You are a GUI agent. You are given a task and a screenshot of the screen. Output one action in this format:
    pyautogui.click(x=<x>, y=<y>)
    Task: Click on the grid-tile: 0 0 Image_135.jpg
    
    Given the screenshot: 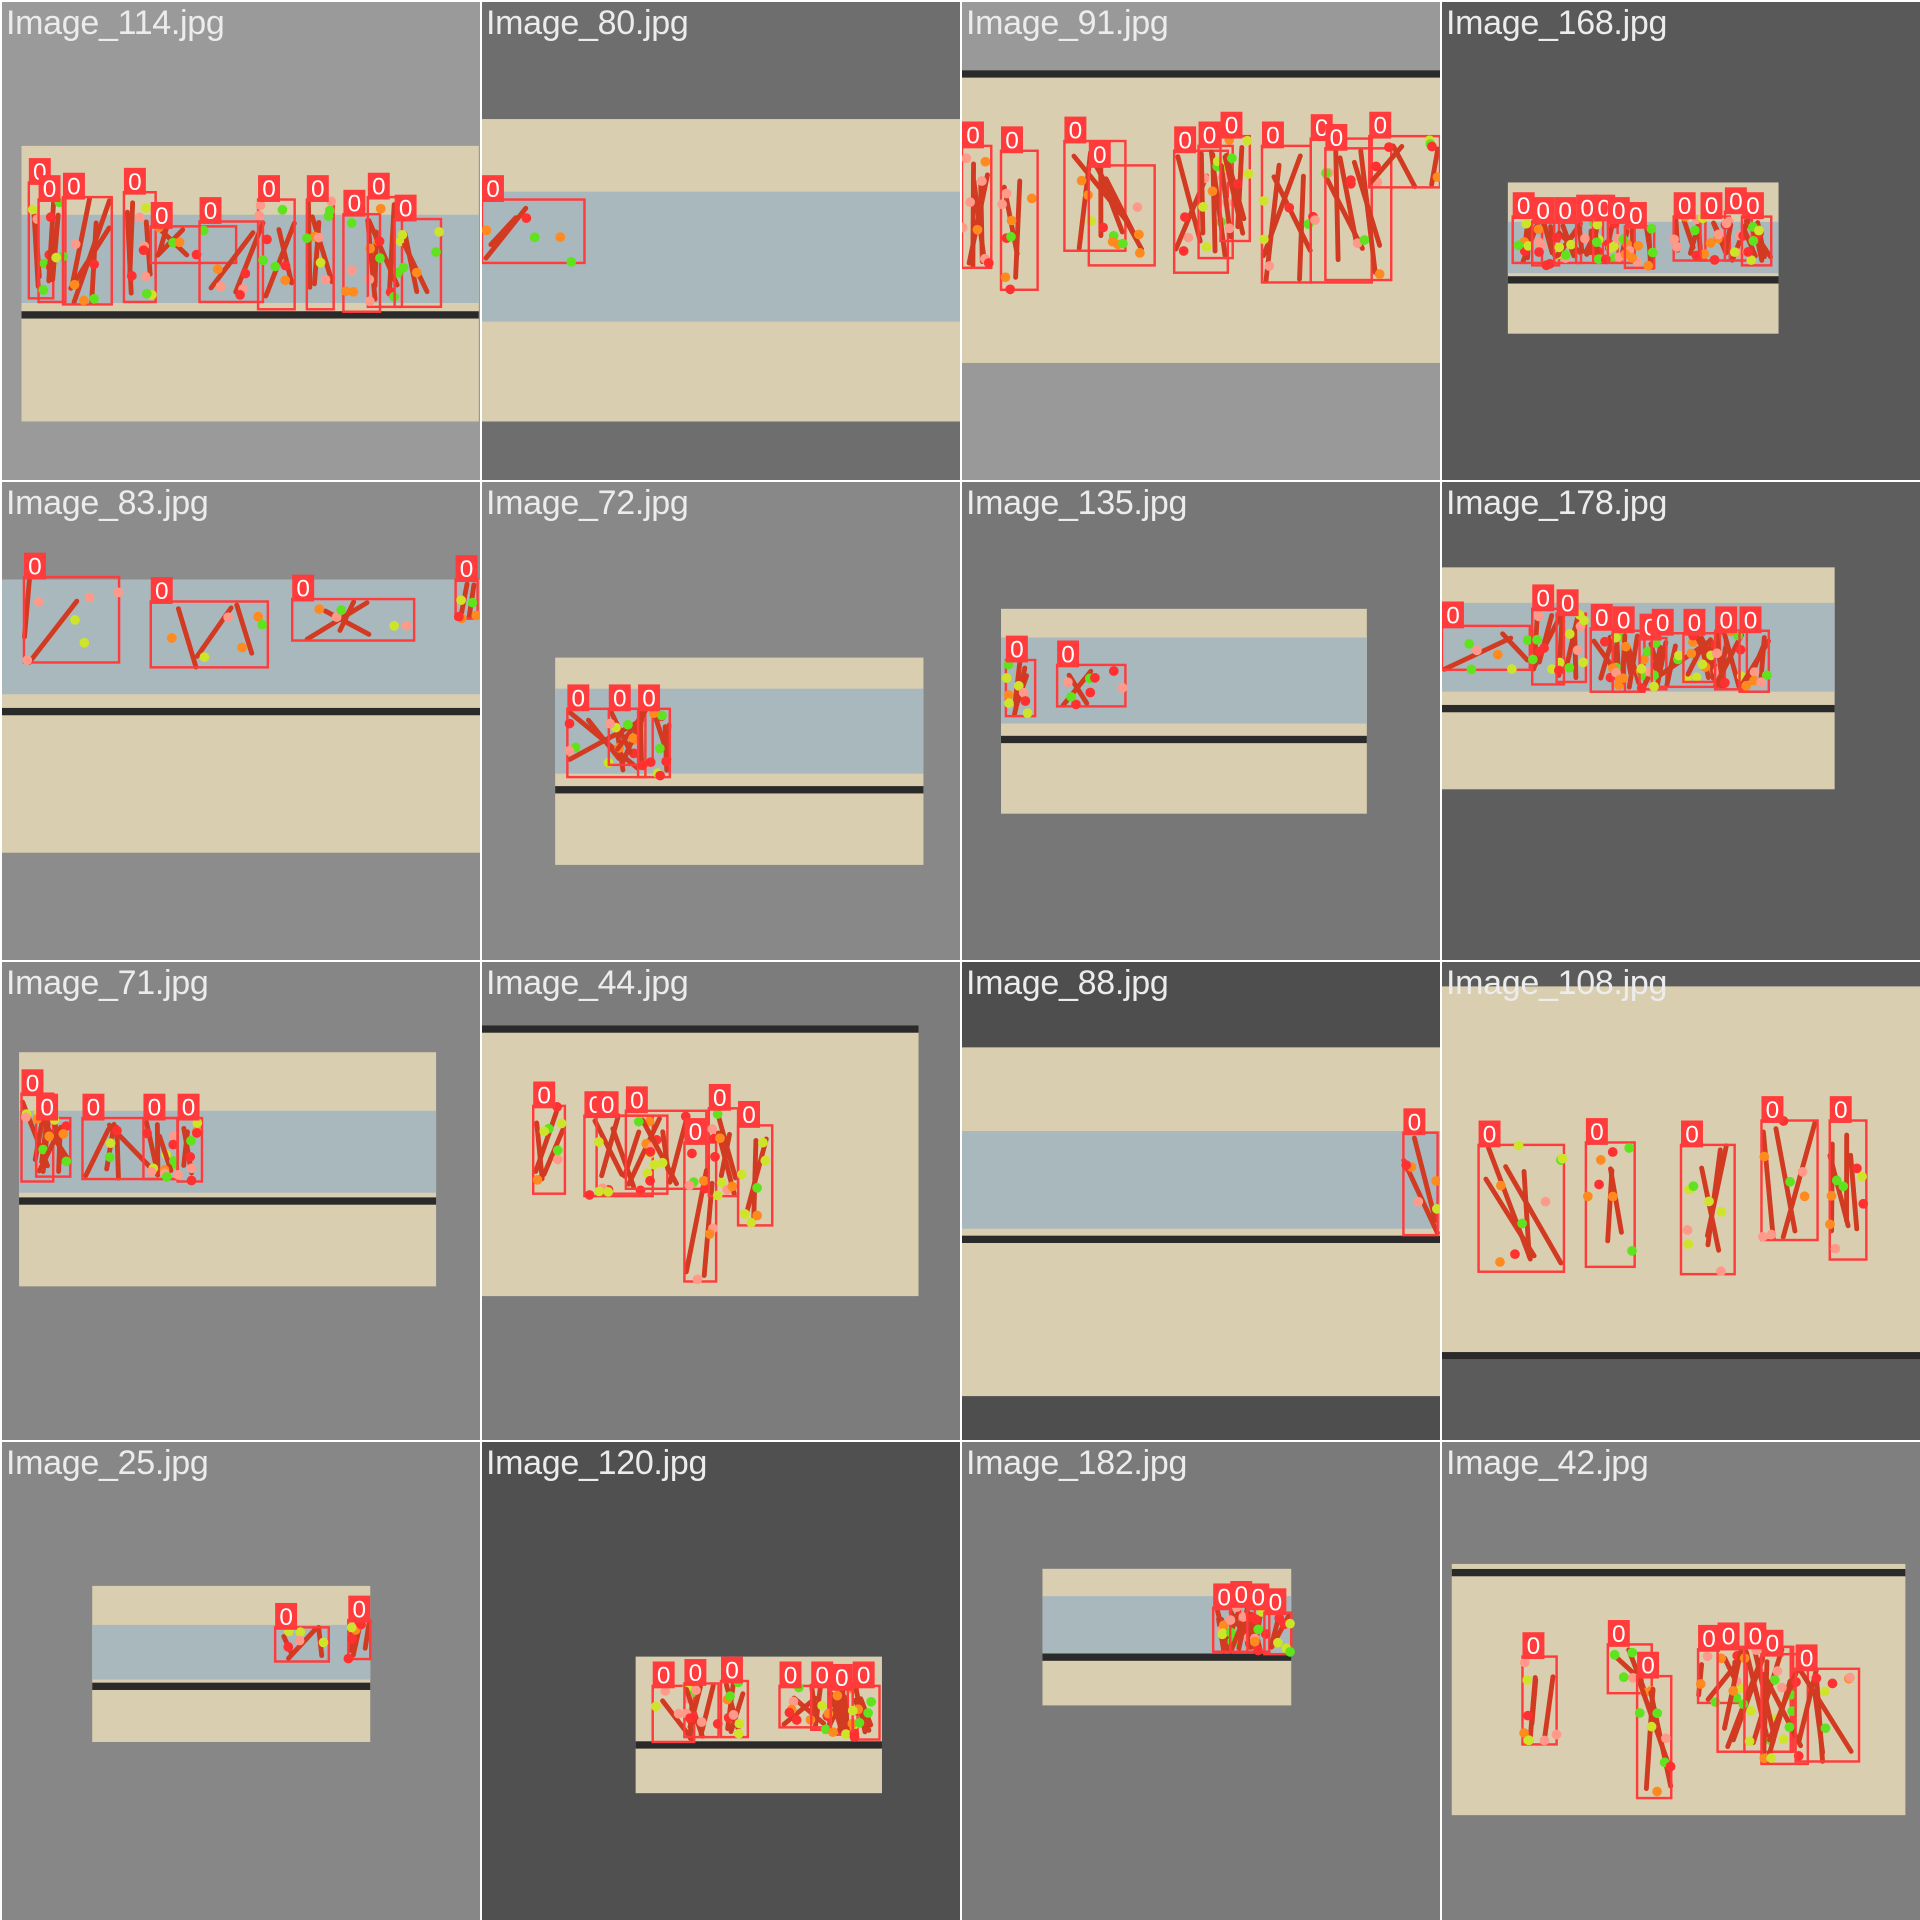 What is the action you would take?
    pyautogui.click(x=1201, y=721)
    